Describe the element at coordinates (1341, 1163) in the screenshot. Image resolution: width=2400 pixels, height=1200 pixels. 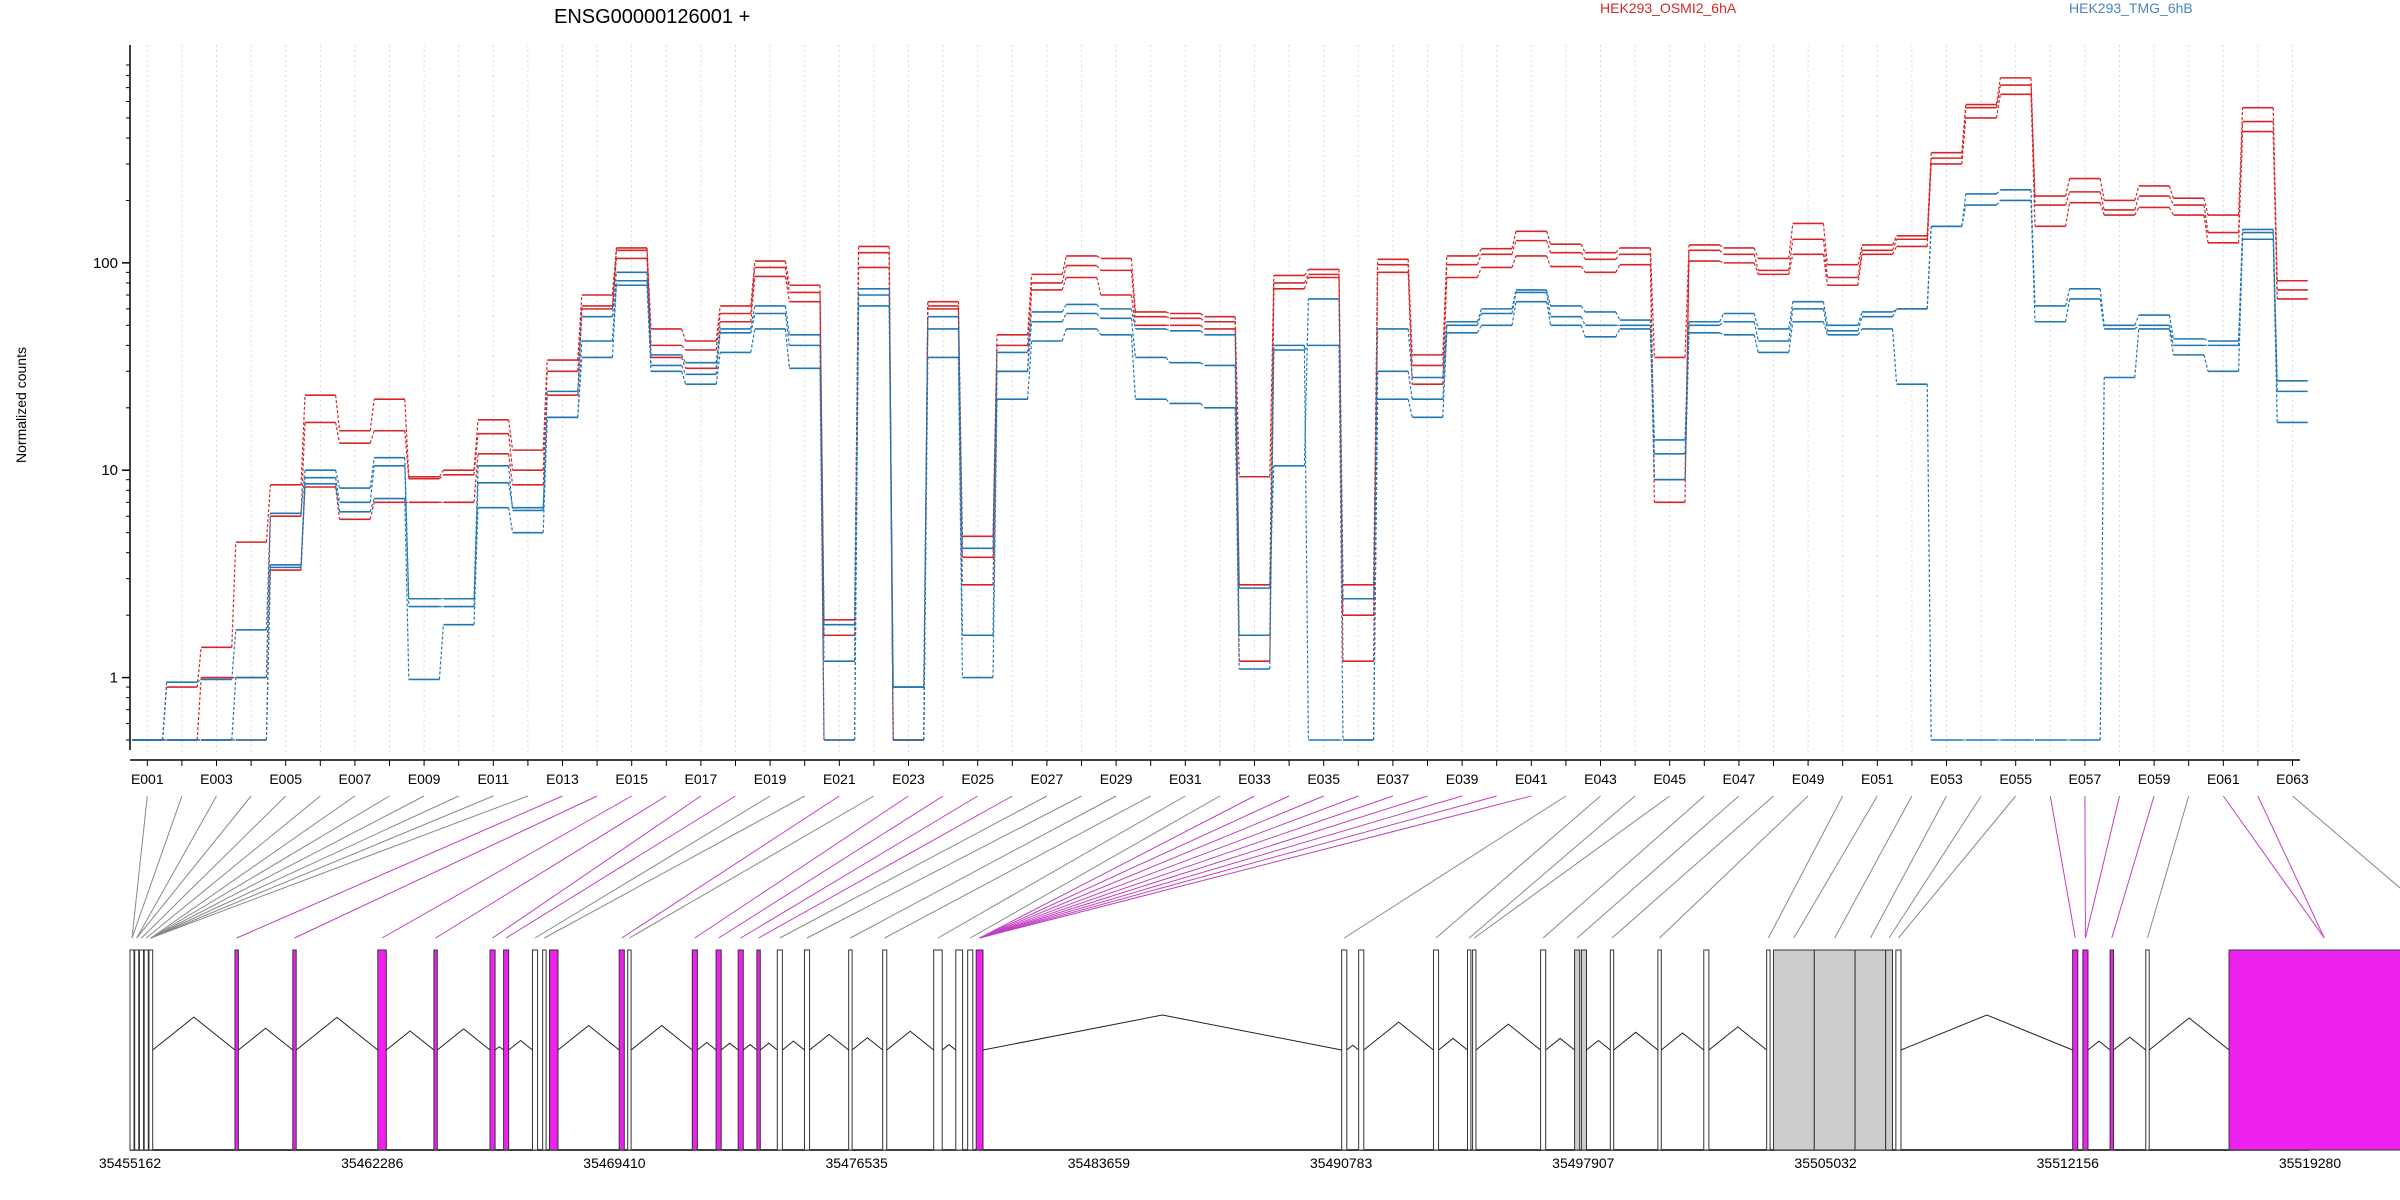
I see `coordinate-label: 35490783` at that location.